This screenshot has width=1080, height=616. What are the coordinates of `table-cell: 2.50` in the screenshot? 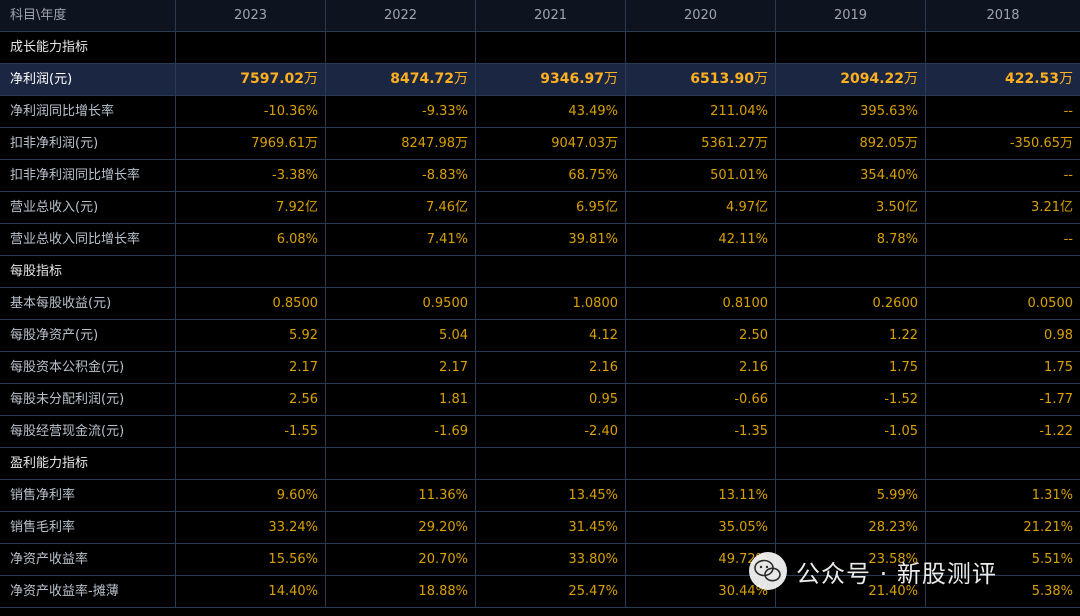 It's located at (701, 336).